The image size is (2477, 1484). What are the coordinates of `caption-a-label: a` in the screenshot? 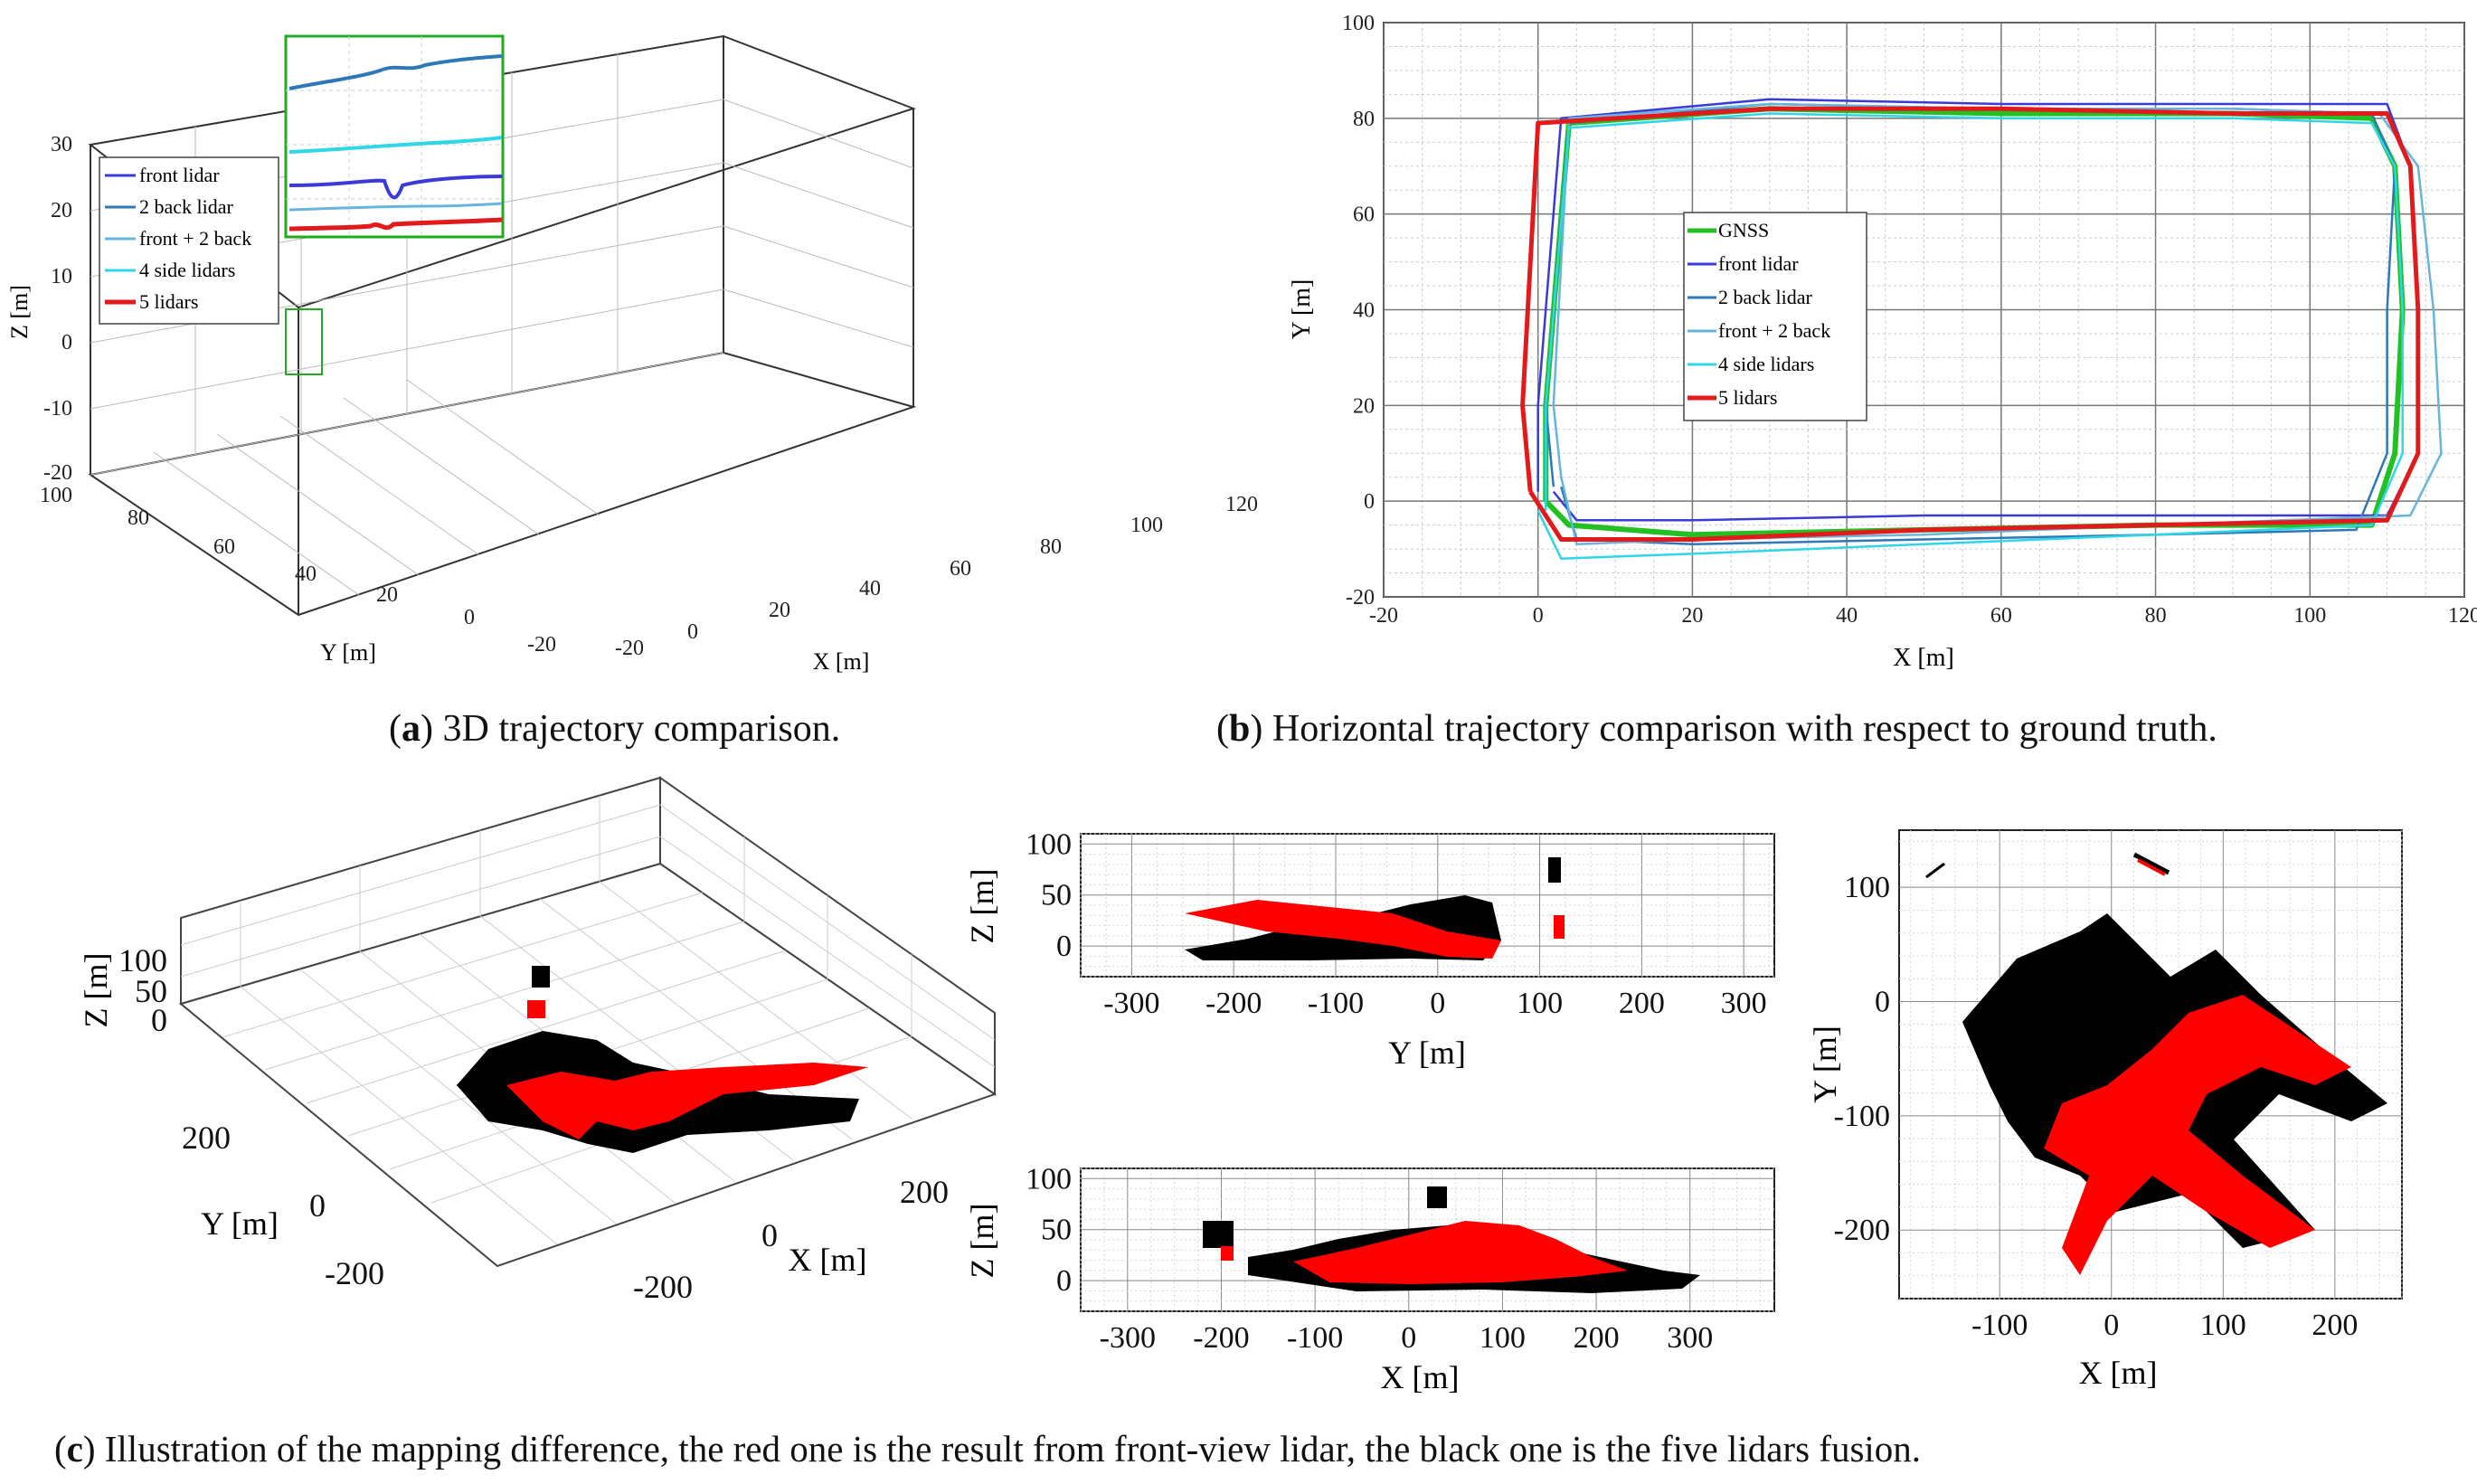 It's located at (411, 729).